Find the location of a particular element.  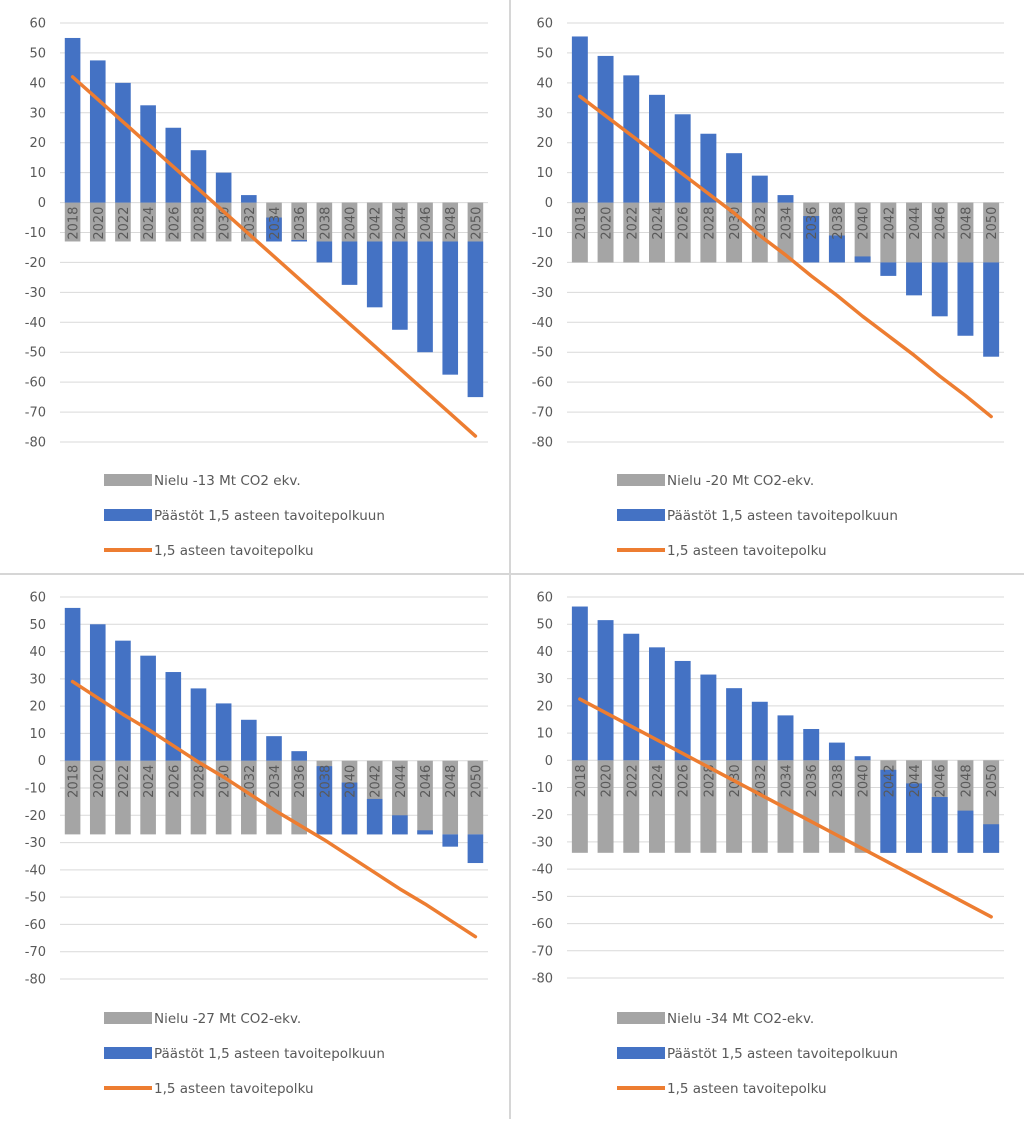

y-tick-label: -60 is located at coordinates (35, 925).